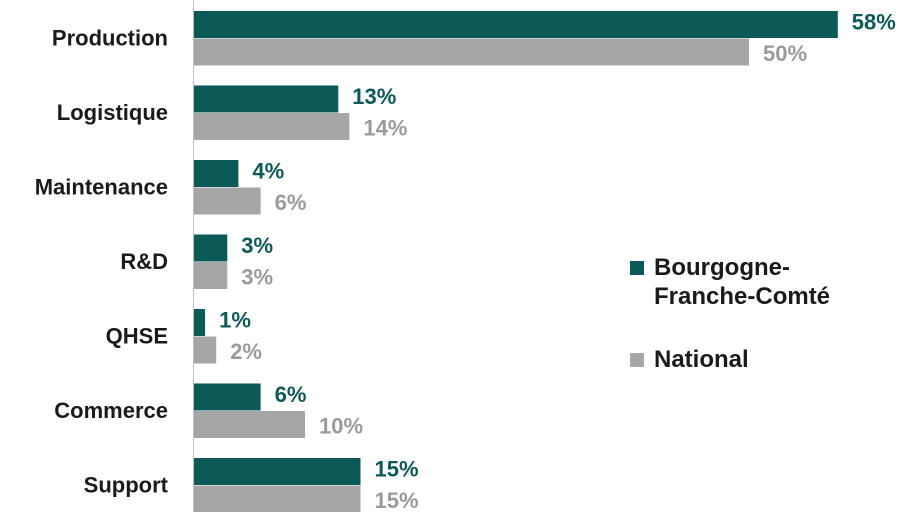 The width and height of the screenshot is (910, 512). I want to click on legend-label: Bourgogne-Franche-Comté, so click(742, 282).